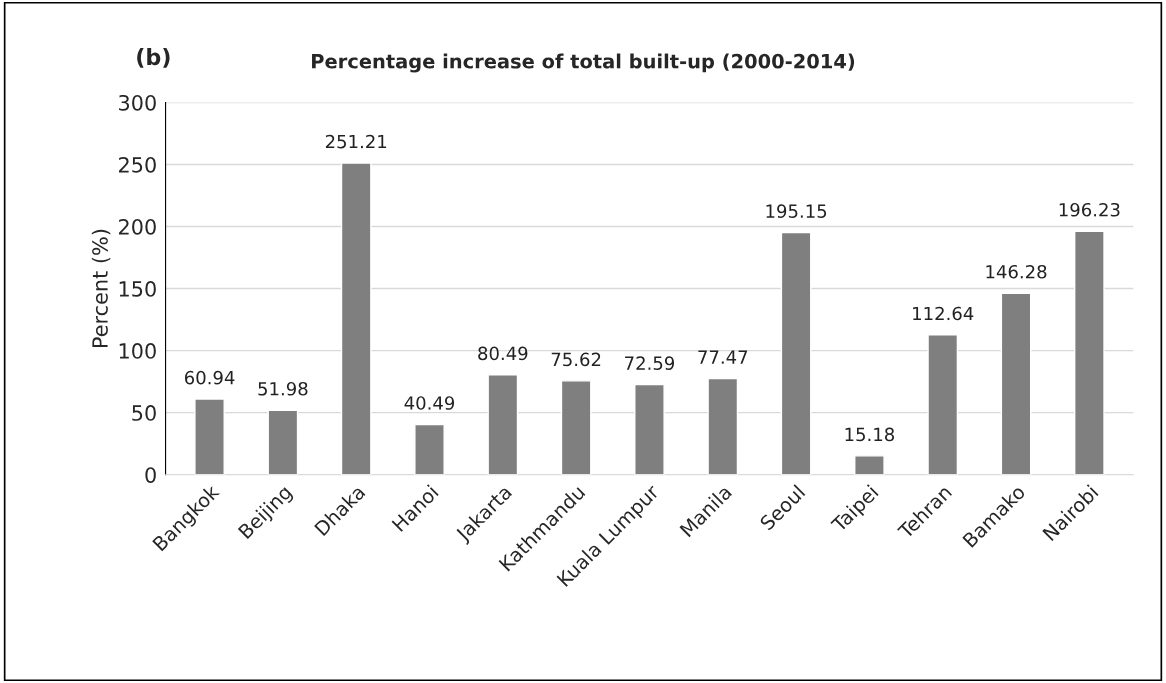 This screenshot has height=683, width=1166. Describe the element at coordinates (576, 359) in the screenshot. I see `data-label: 75.62` at that location.